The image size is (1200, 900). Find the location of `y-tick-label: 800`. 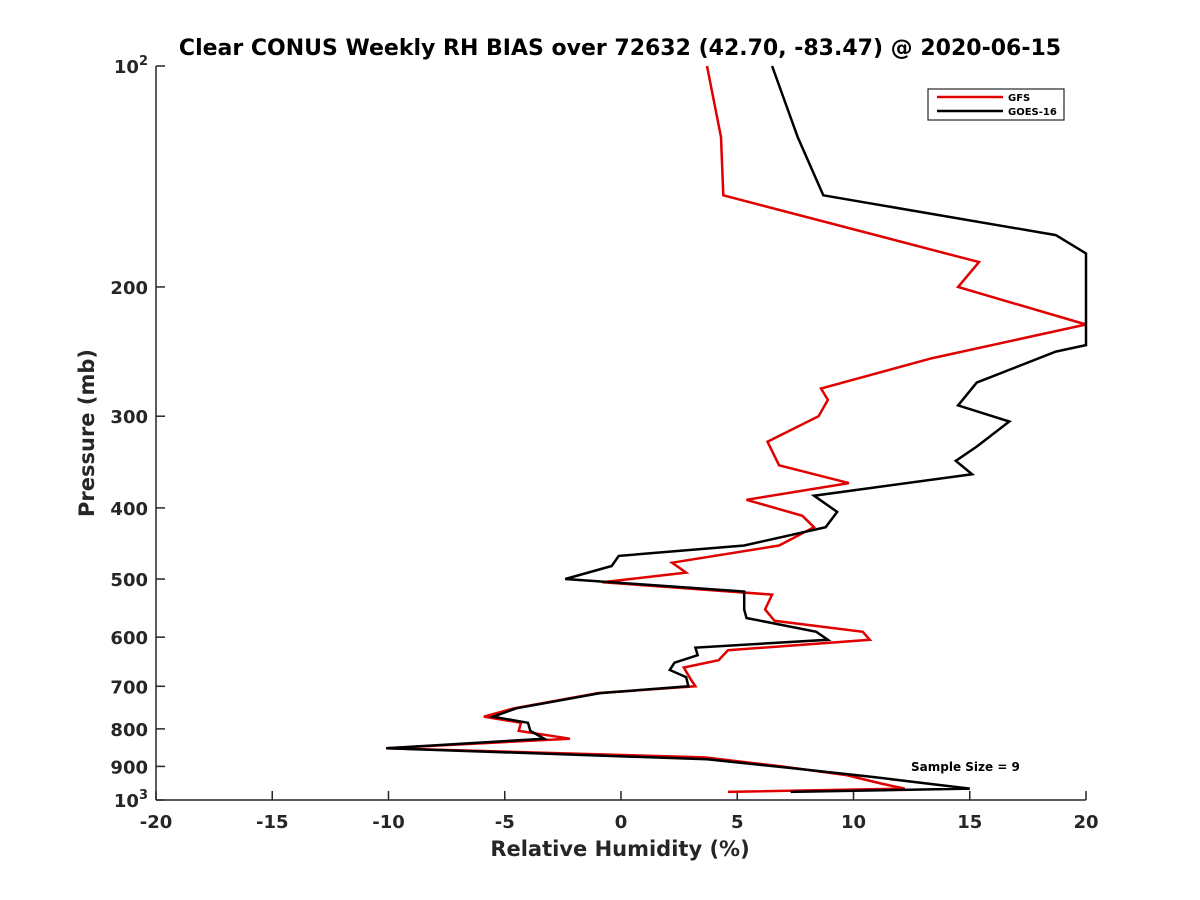

y-tick-label: 800 is located at coordinates (129, 730).